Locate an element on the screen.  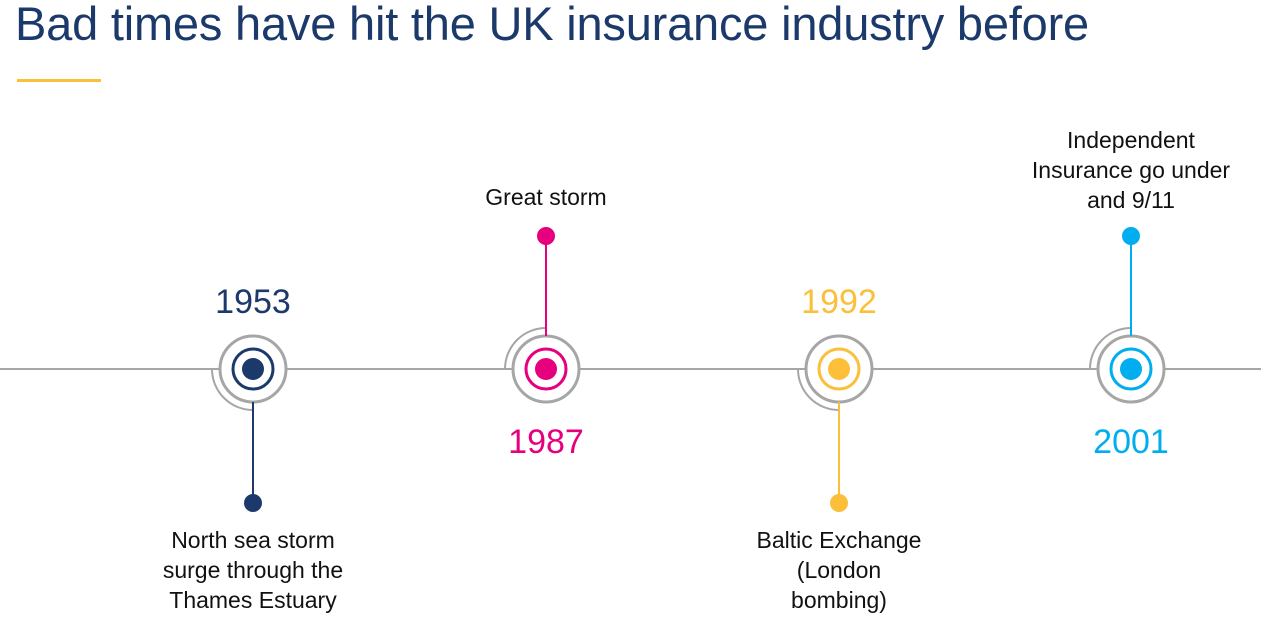
timeline-node-1987 is located at coordinates (542, 315).